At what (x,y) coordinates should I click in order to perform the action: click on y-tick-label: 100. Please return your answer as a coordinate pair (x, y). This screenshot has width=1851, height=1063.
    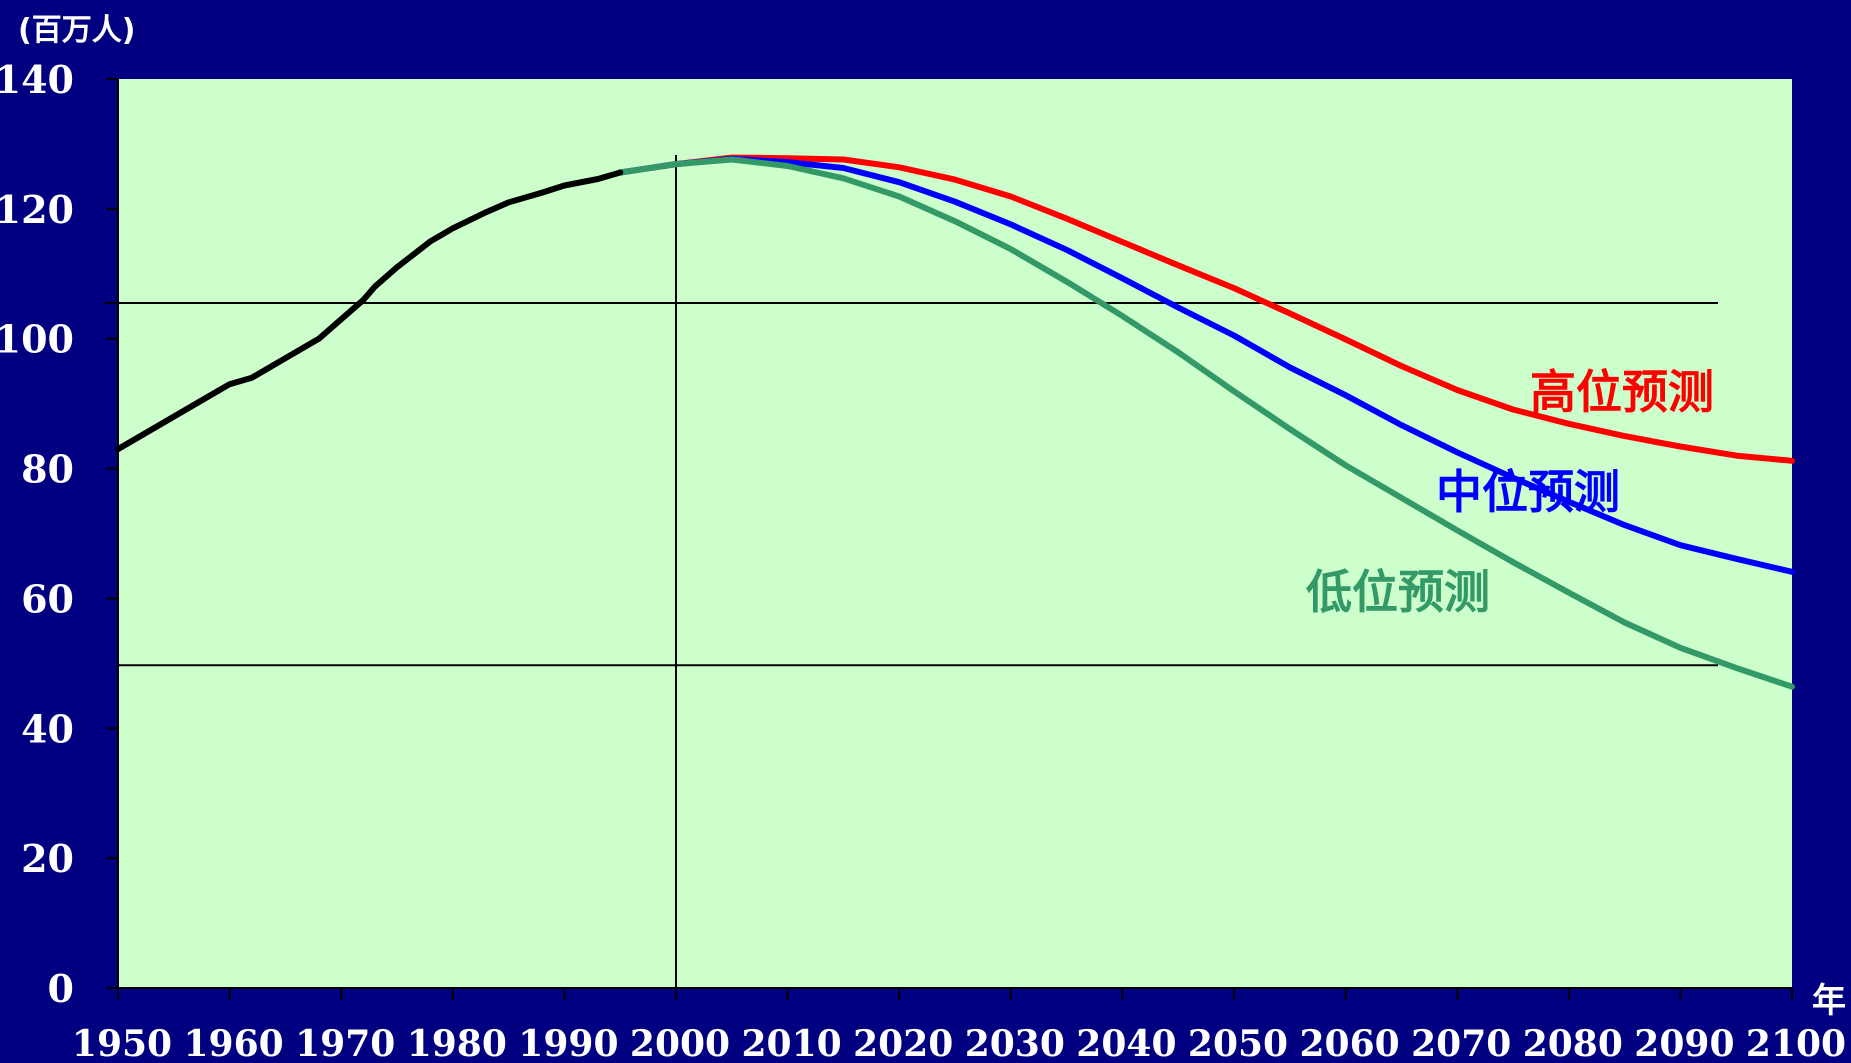
    Looking at the image, I should click on (37, 339).